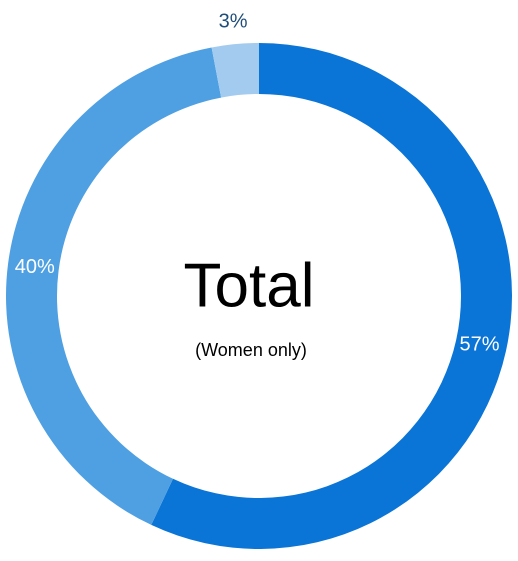 The width and height of the screenshot is (518, 561). I want to click on data-label: 3%, so click(233, 22).